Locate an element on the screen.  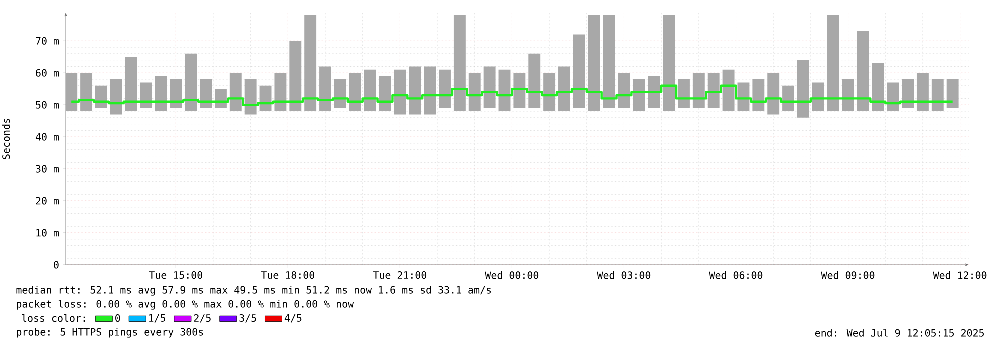
text: end: Wed Jul 9 12:05:15 2025 is located at coordinates (899, 333).